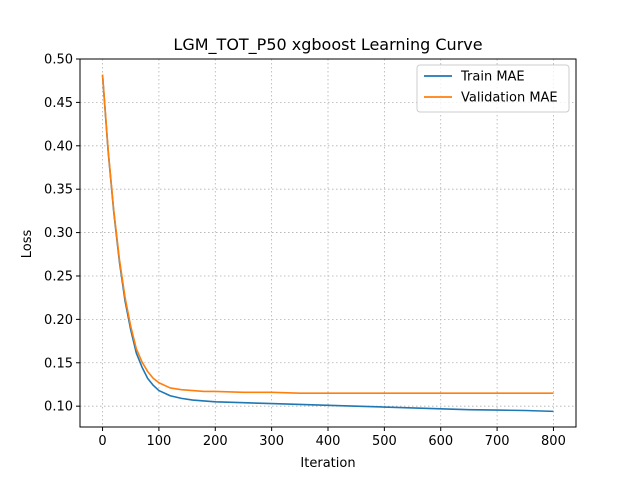 The height and width of the screenshot is (480, 640). What do you see at coordinates (215, 441) in the screenshot?
I see `x-tick-label: 200` at bounding box center [215, 441].